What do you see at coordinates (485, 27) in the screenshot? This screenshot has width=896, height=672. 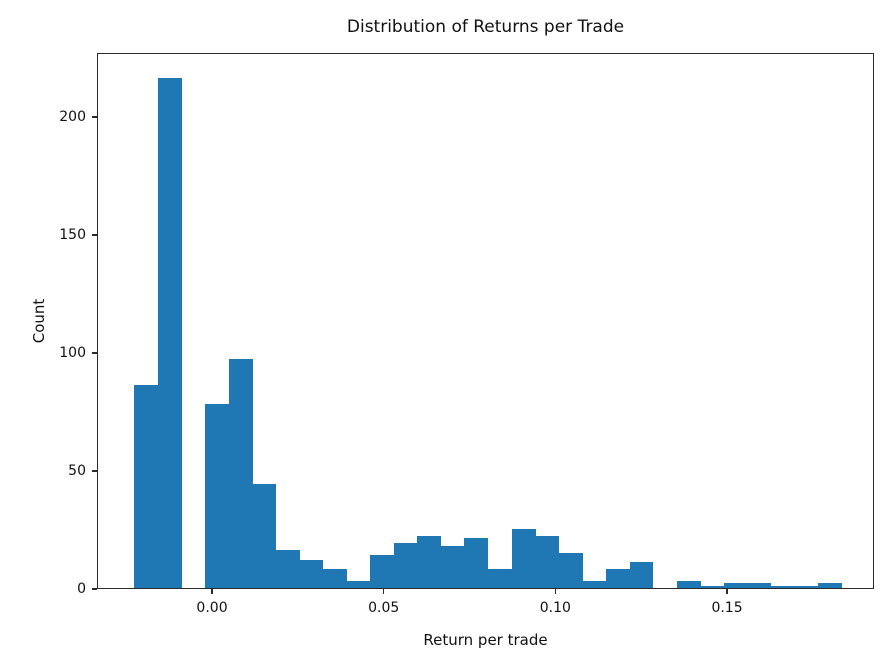 I see `chart-title: Distribution of Returns per Trade` at bounding box center [485, 27].